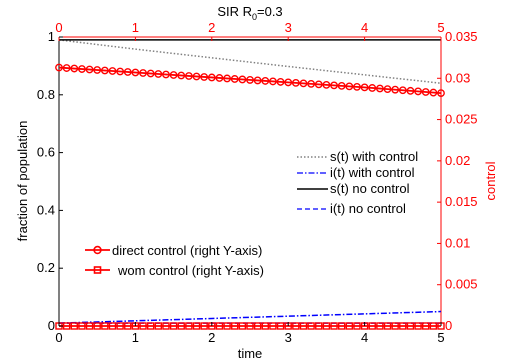  Describe the element at coordinates (135, 337) in the screenshot. I see `x-tick-bottom-label: 1` at that location.